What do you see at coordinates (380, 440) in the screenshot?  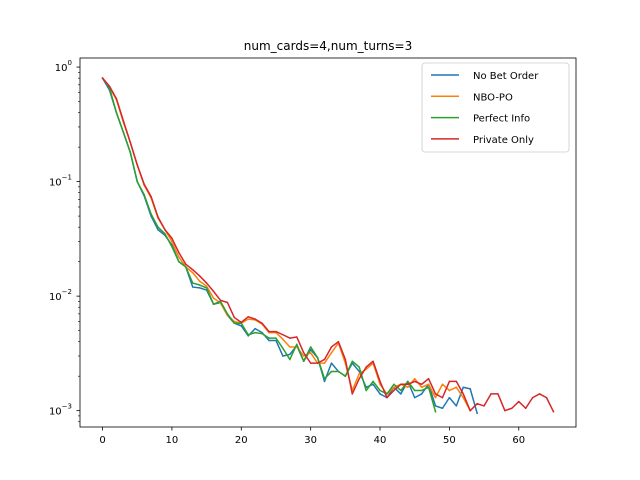 I see `x-tick-label: 40` at bounding box center [380, 440].